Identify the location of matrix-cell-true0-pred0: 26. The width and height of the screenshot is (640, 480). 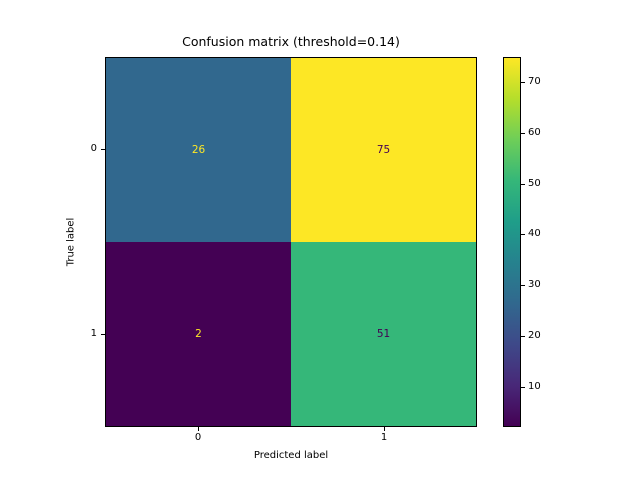
(198, 150).